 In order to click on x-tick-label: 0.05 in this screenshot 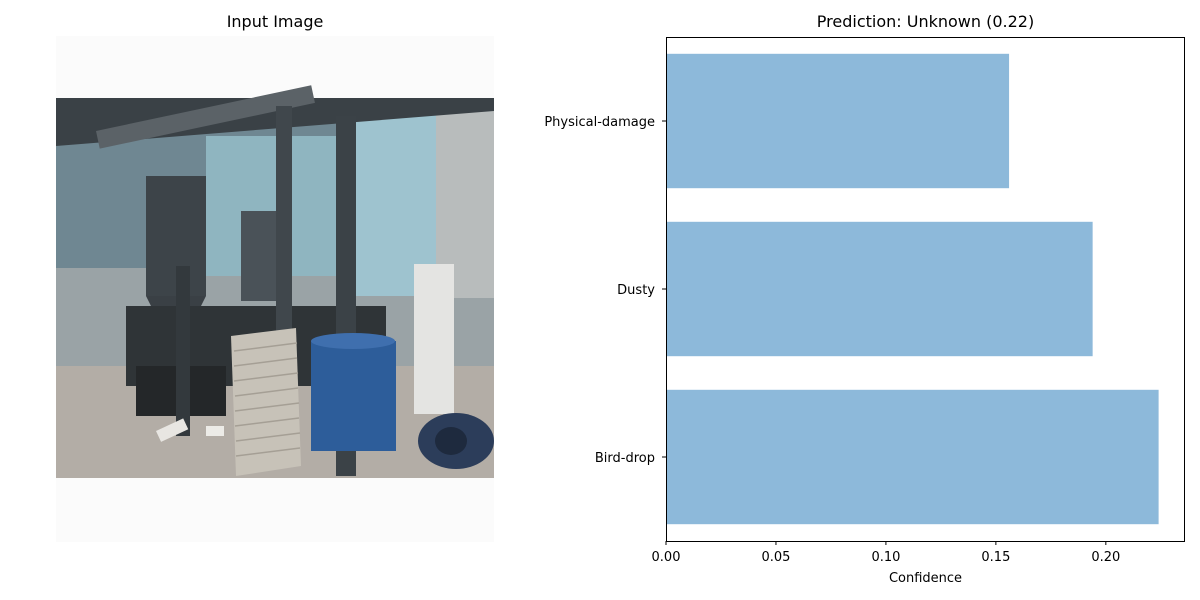, I will do `click(775, 557)`.